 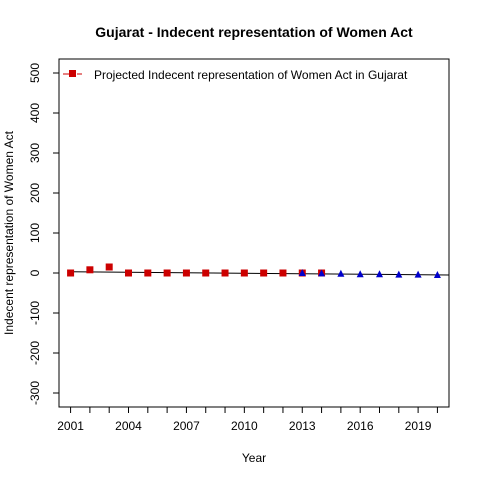 I want to click on y-tick-label: 500, so click(x=35, y=73).